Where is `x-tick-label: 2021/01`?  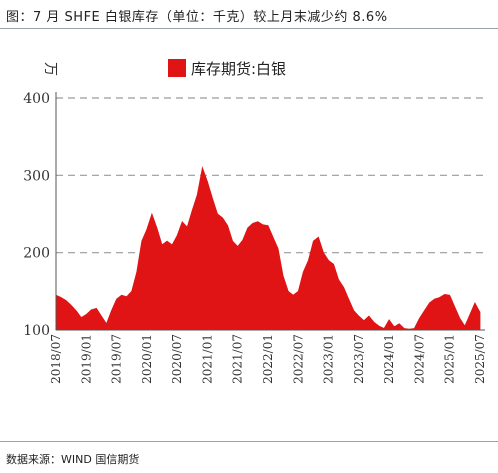
x-tick-label: 2021/01 is located at coordinates (207, 359).